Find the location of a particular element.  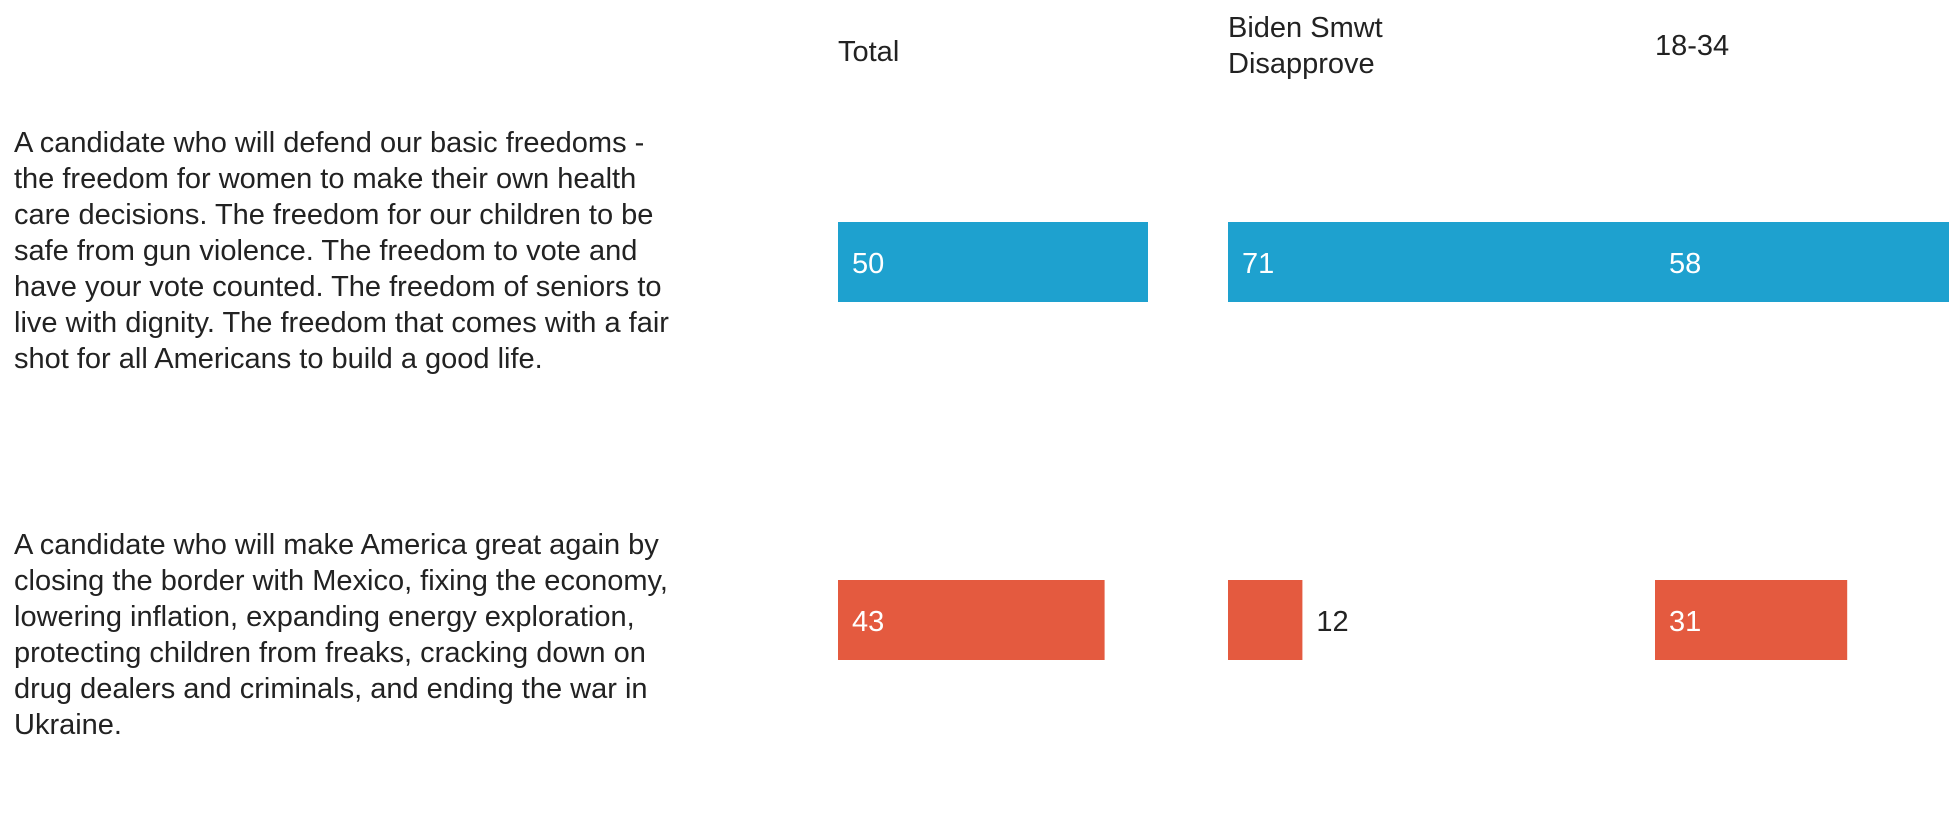

bar-maga-biden-smwt-disapprove is located at coordinates (1265, 620).